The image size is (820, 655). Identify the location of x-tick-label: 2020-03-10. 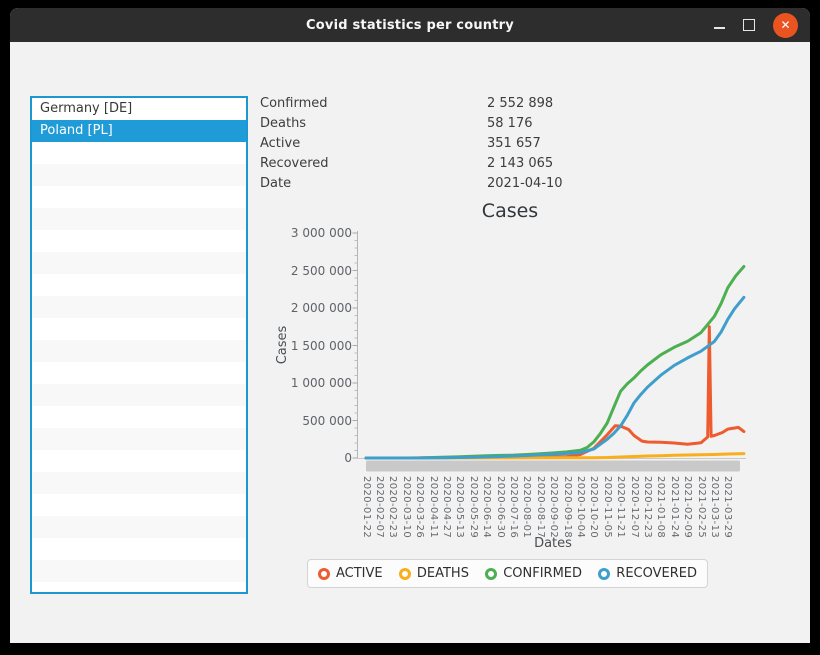
(406, 507).